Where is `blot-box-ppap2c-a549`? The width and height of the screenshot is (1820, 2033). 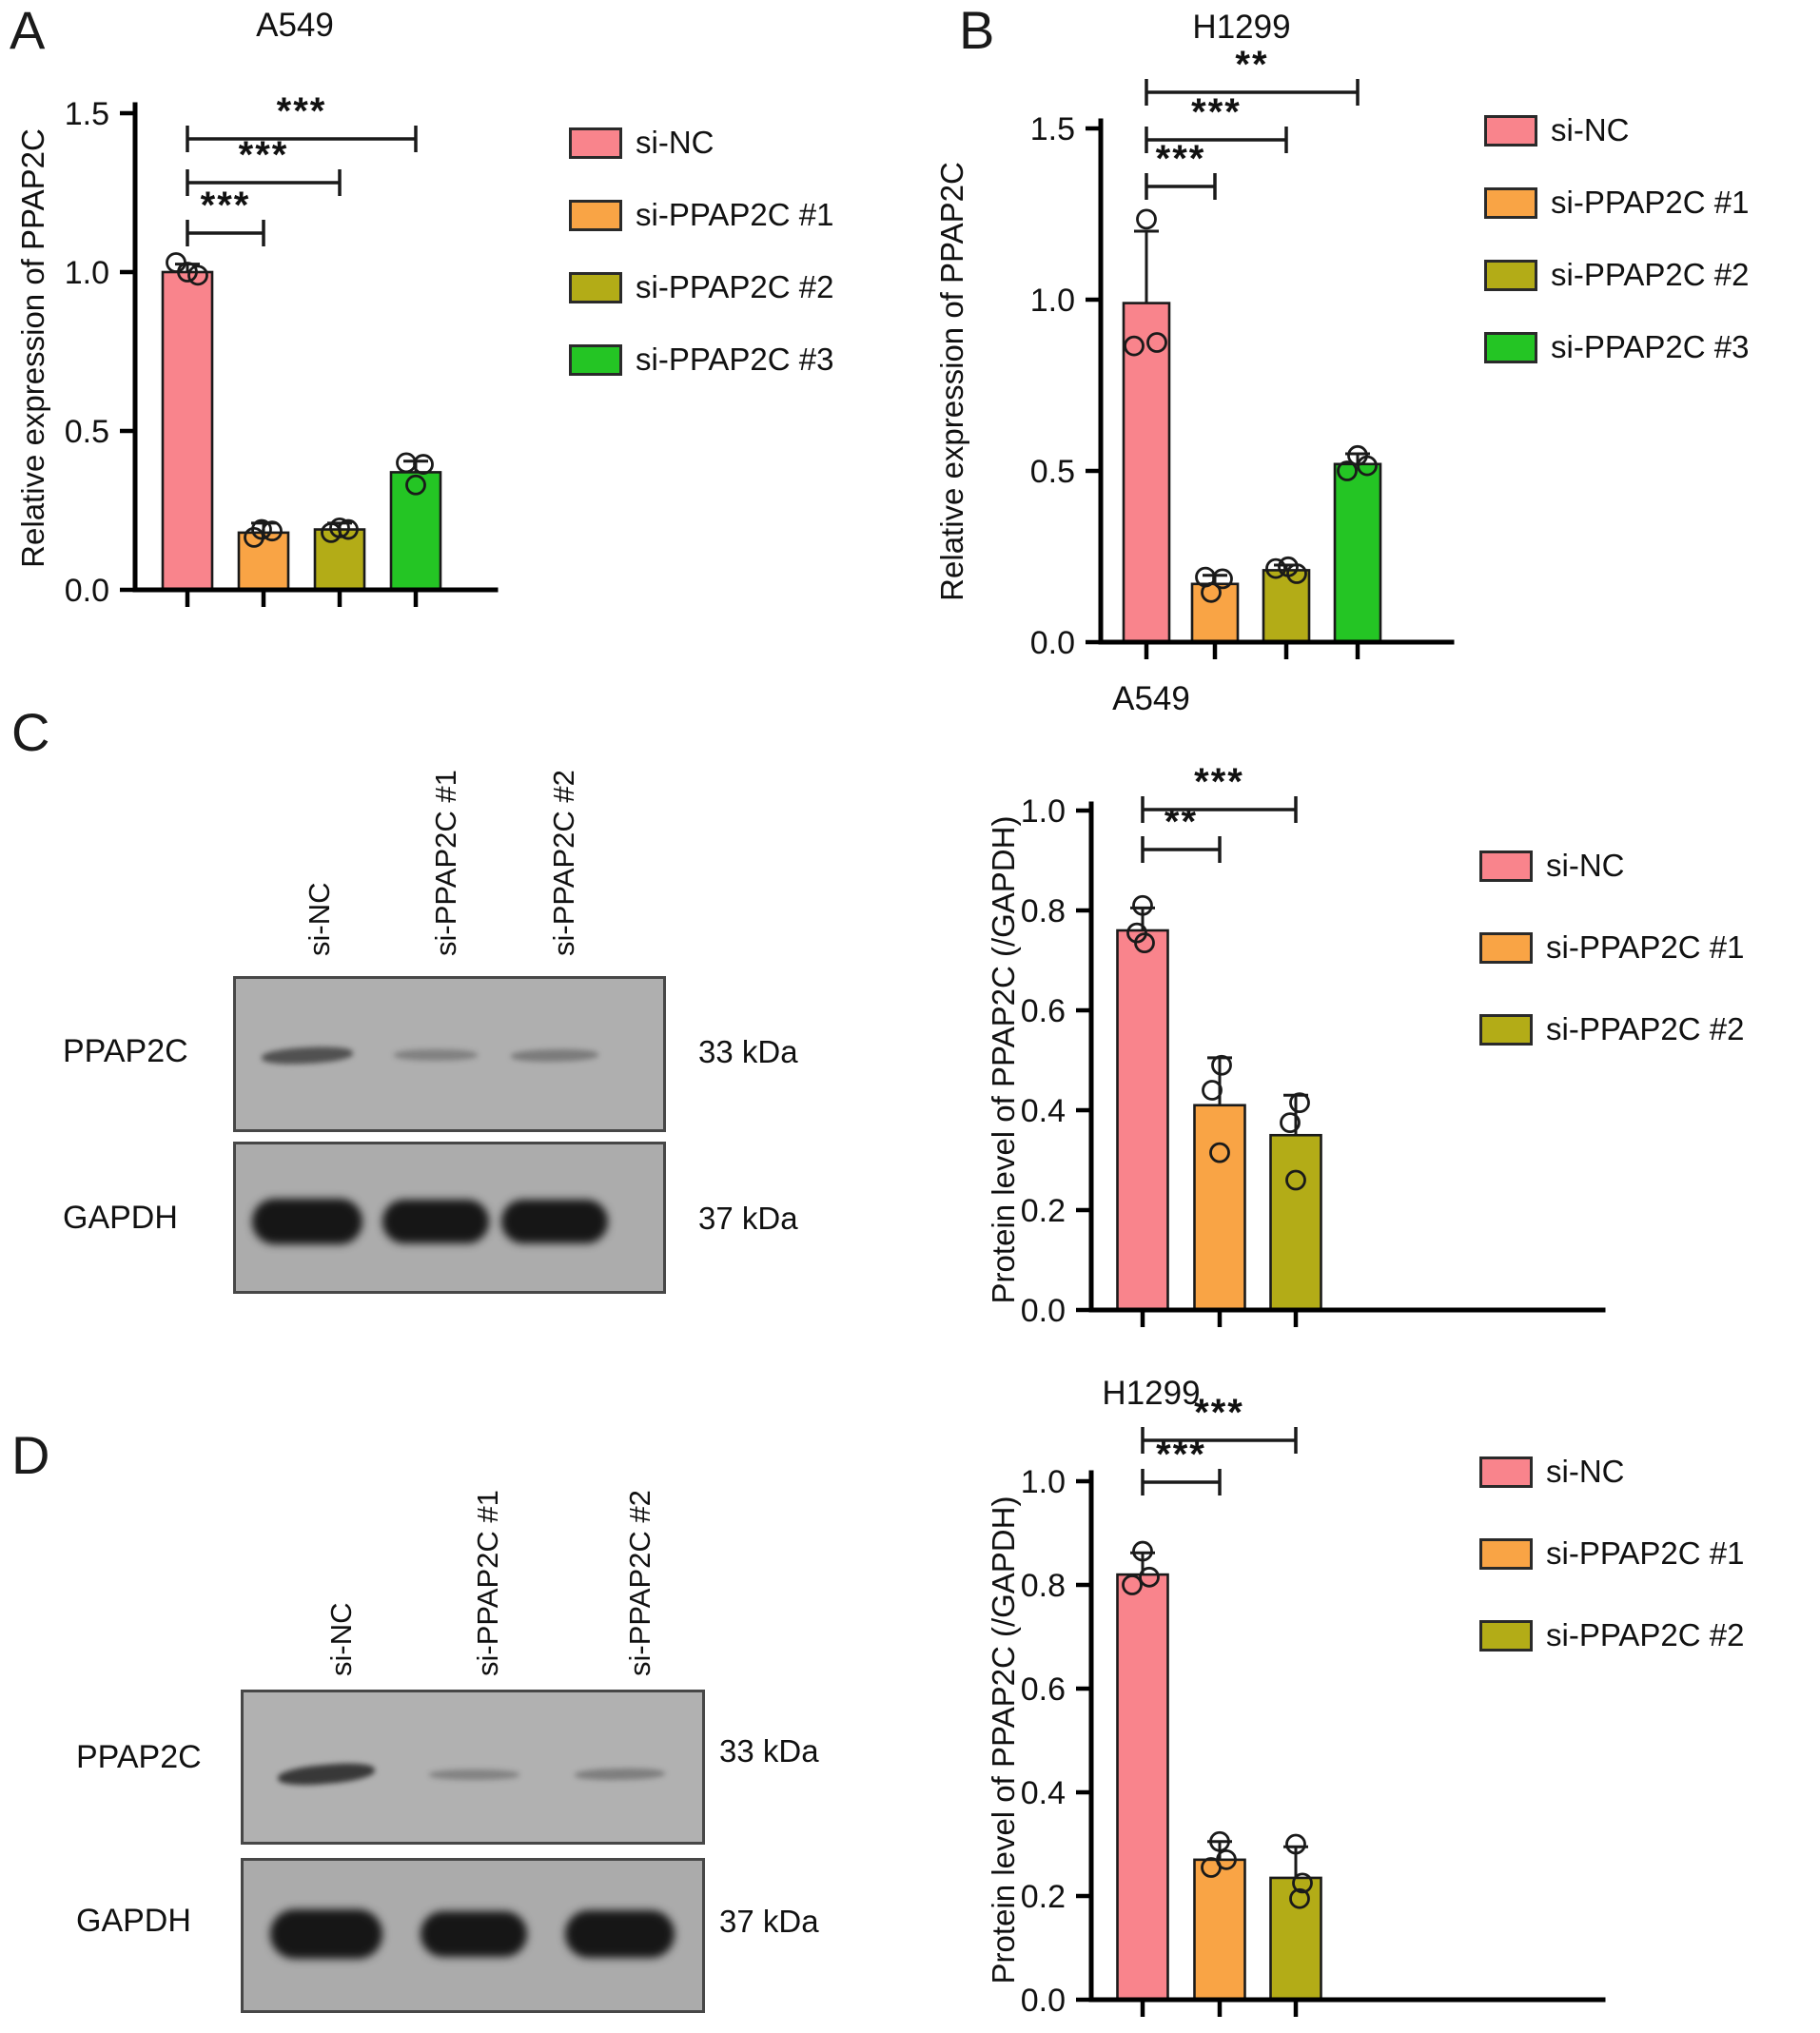 blot-box-ppap2c-a549 is located at coordinates (449, 1054).